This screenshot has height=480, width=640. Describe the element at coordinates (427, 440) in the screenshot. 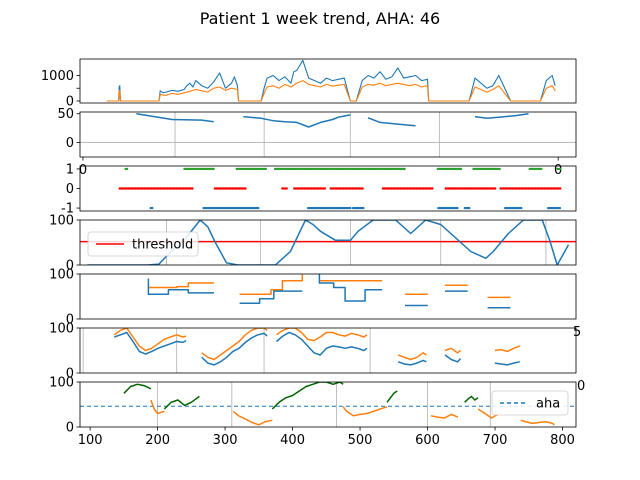

I see `xtick-label: 600` at that location.